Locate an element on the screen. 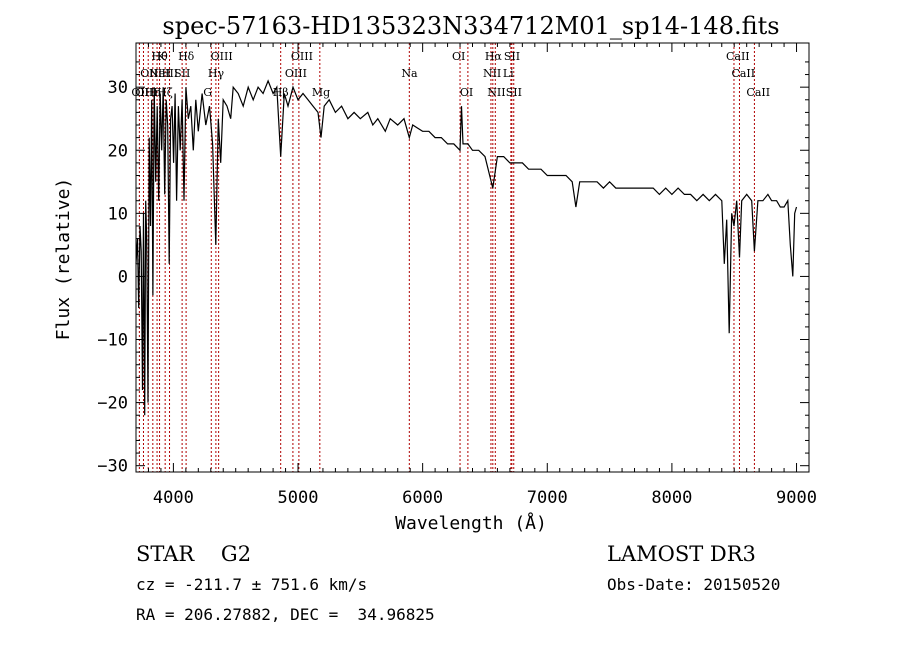 The image size is (900, 649). y-tick-label: −20 is located at coordinates (112, 404).